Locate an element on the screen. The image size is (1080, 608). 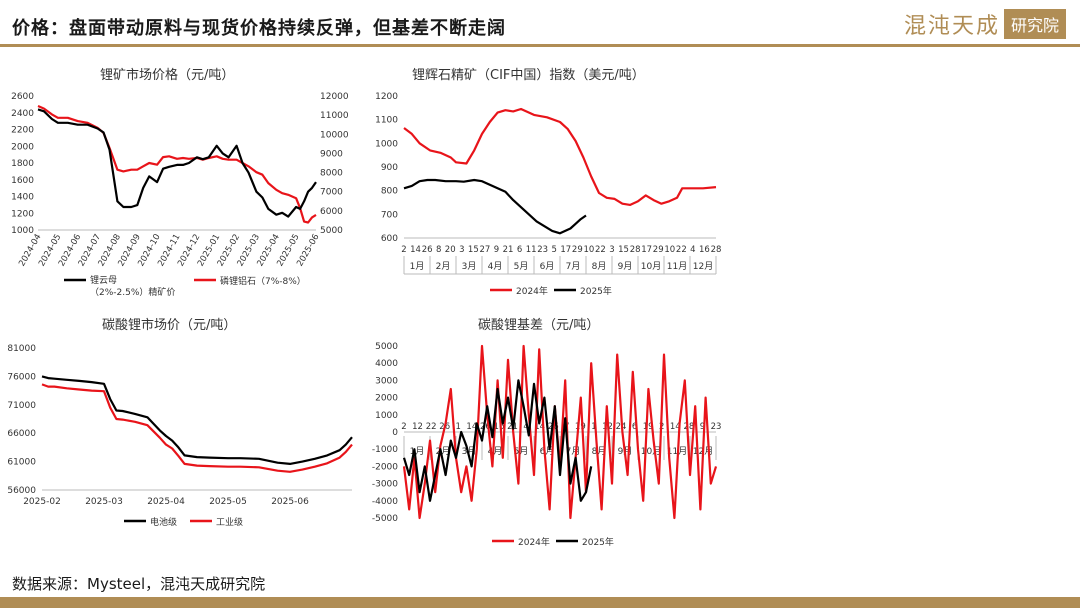
y-tick-label: 4000 is located at coordinates (386, 364).